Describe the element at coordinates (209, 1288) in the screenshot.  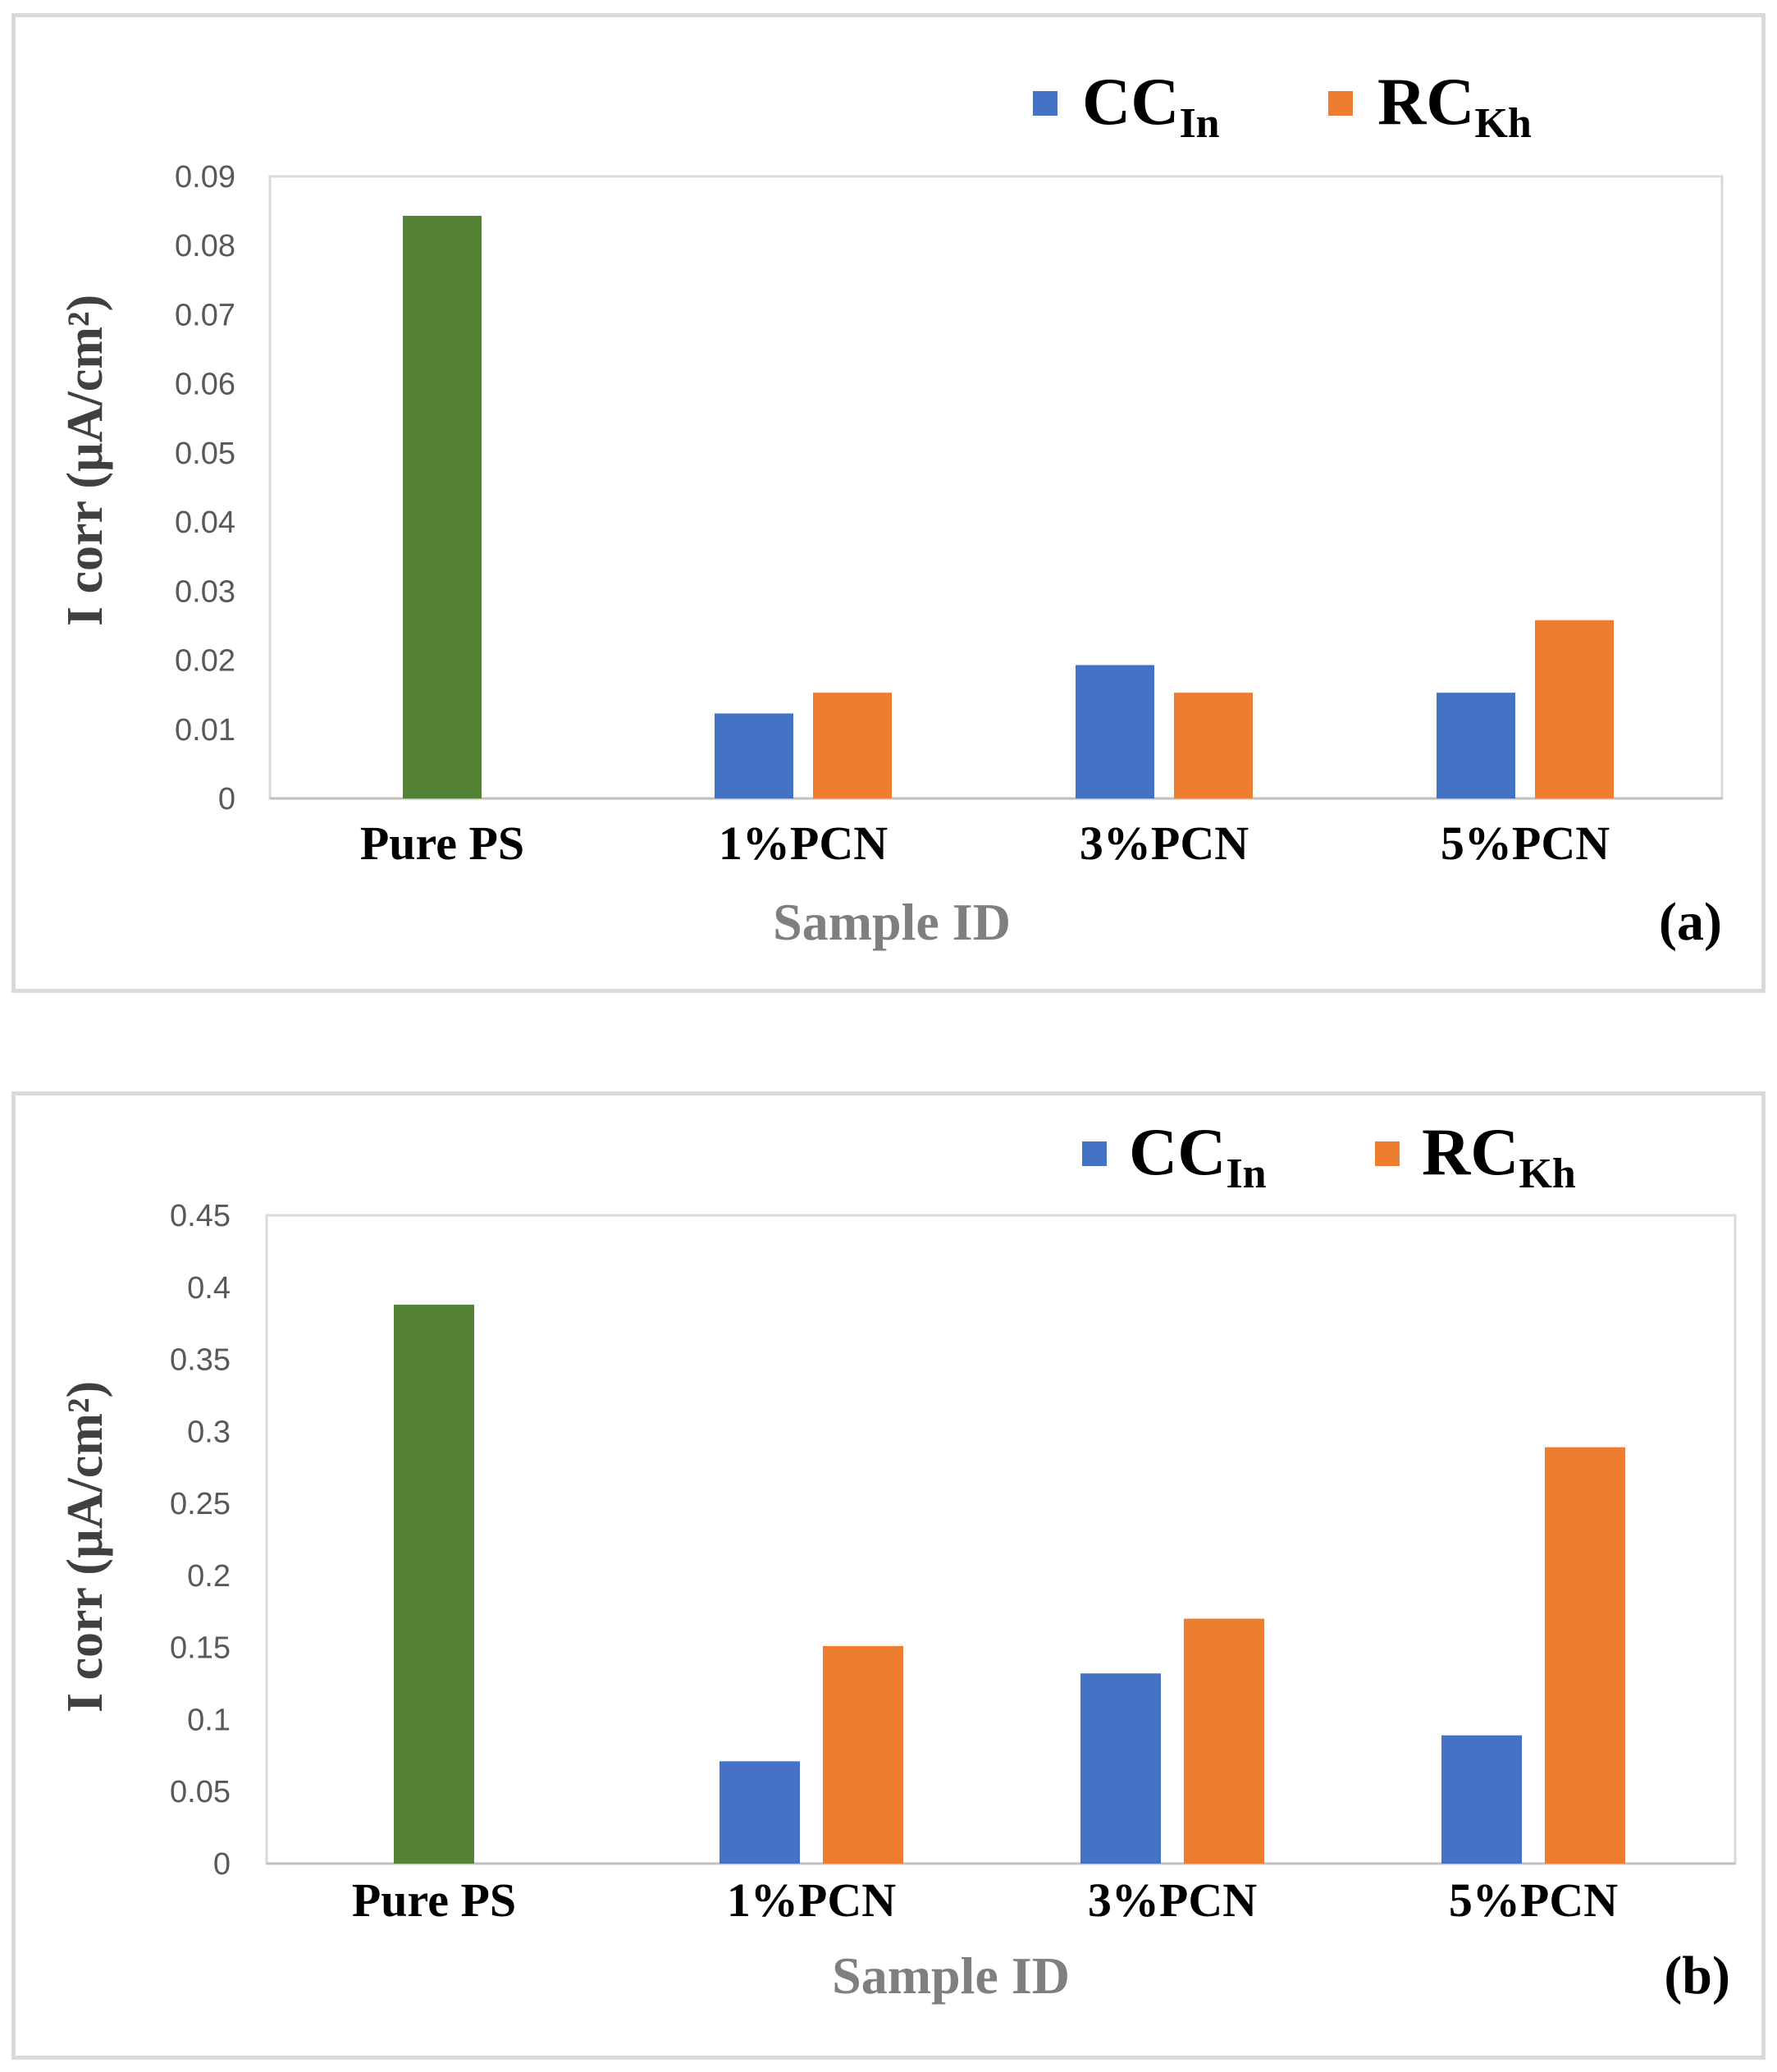
I see `y-tick-label: 0.4` at that location.